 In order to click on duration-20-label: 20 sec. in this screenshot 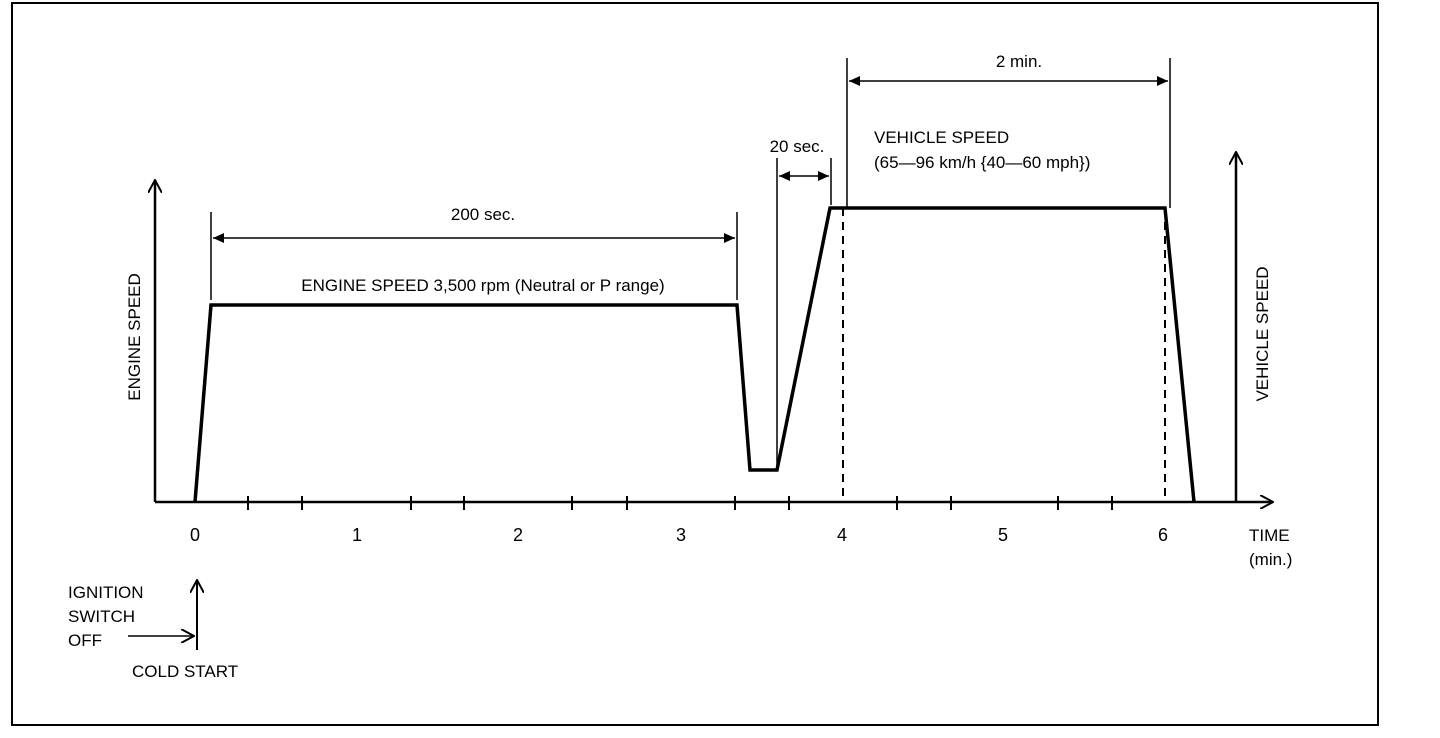, I will do `click(797, 146)`.